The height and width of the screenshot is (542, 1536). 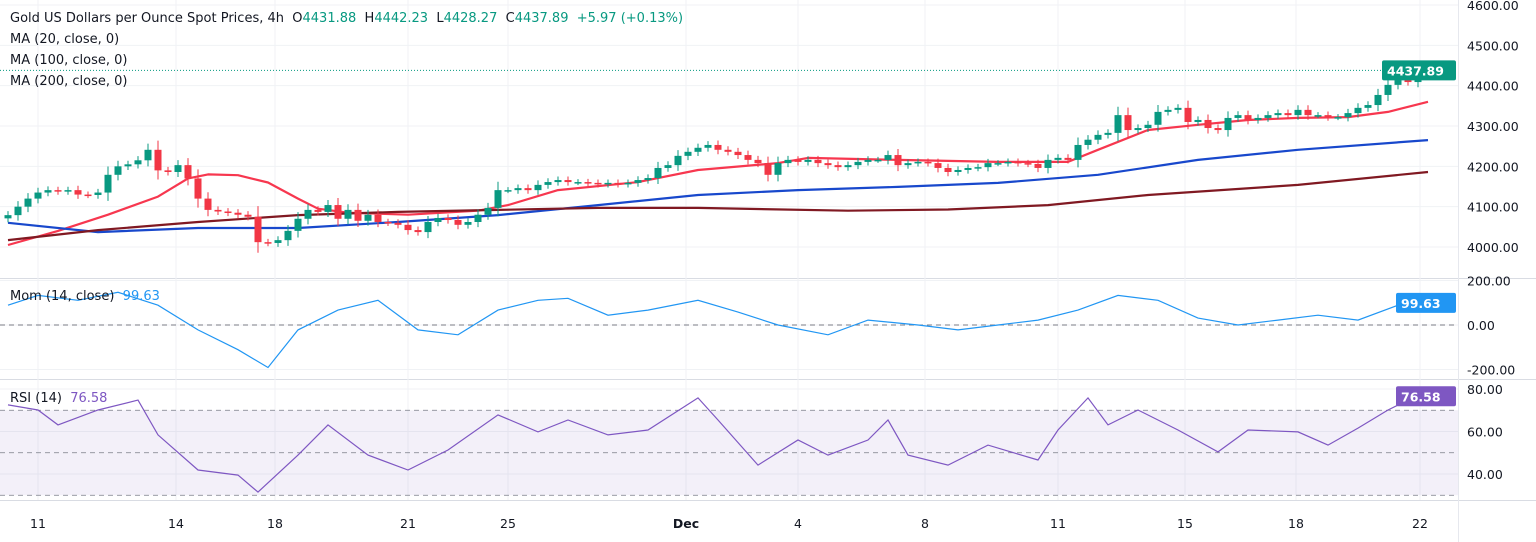 I want to click on mom-legend: Mom (14, close) 99.63, so click(x=85, y=296).